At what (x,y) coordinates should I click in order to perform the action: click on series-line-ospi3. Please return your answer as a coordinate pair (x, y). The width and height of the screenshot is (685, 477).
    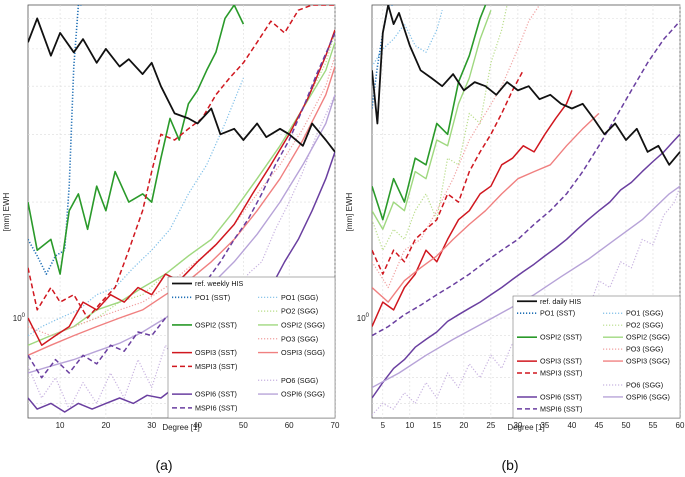
    Looking at the image, I should click on (472, 208).